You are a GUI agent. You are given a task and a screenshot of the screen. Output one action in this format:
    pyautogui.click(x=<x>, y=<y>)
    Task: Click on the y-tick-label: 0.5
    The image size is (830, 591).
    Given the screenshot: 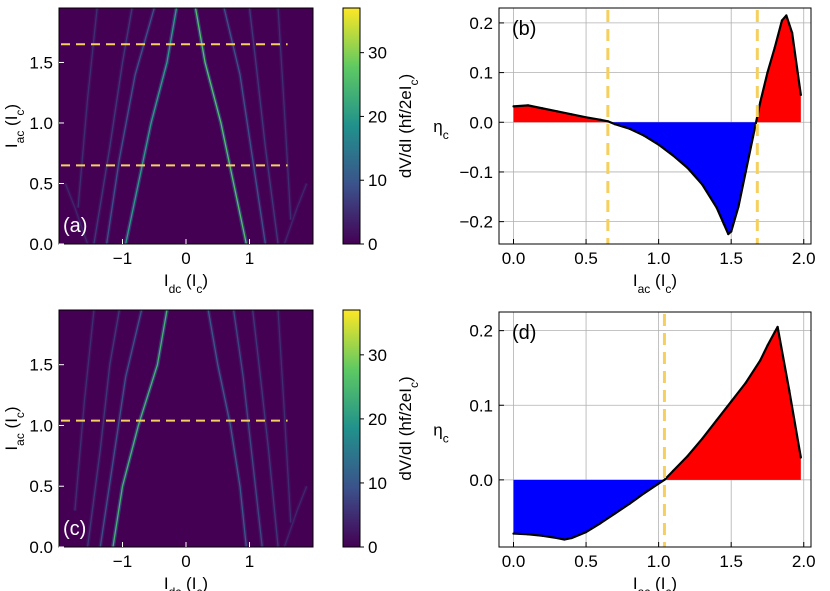 What is the action you would take?
    pyautogui.click(x=41, y=183)
    